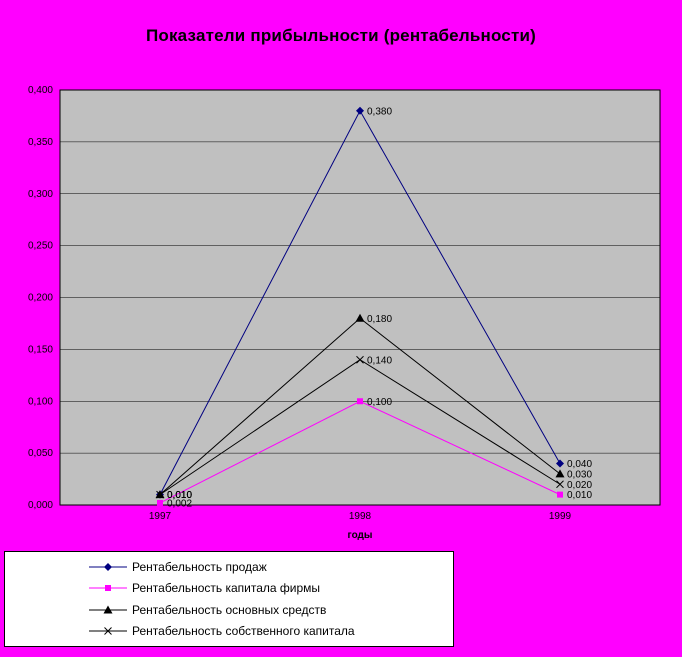 This screenshot has width=682, height=657. Describe the element at coordinates (379, 319) in the screenshot. I see `data-label: 0,180` at that location.